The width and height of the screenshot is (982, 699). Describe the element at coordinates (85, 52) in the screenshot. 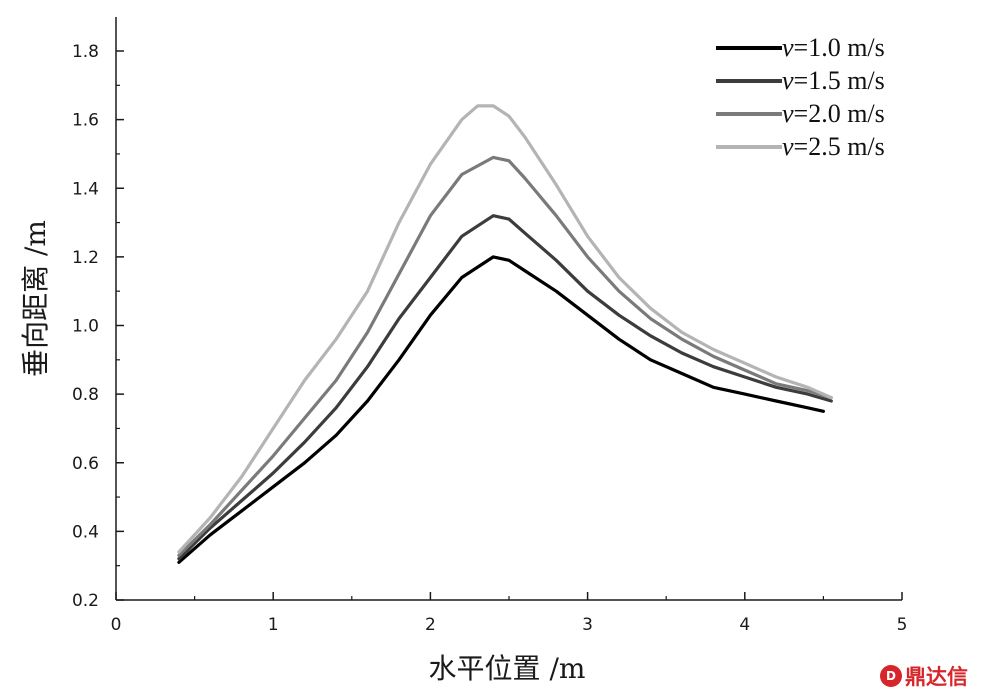

I see `y-tick-label: 1.8` at that location.